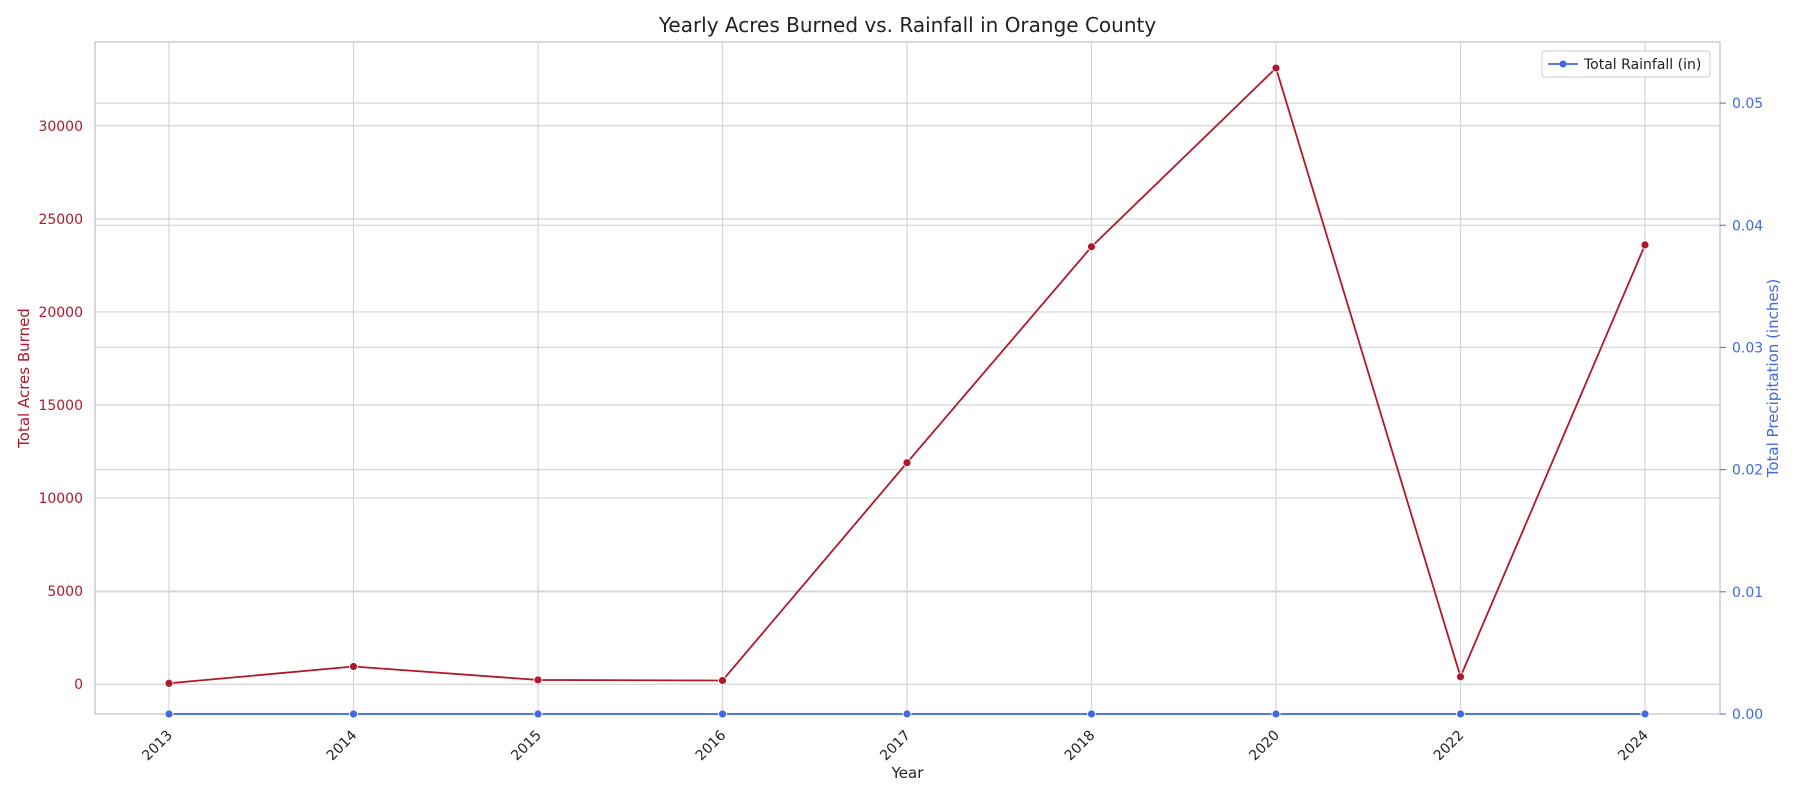  What do you see at coordinates (60, 220) in the screenshot?
I see `y-left-tick-label: 25000` at bounding box center [60, 220].